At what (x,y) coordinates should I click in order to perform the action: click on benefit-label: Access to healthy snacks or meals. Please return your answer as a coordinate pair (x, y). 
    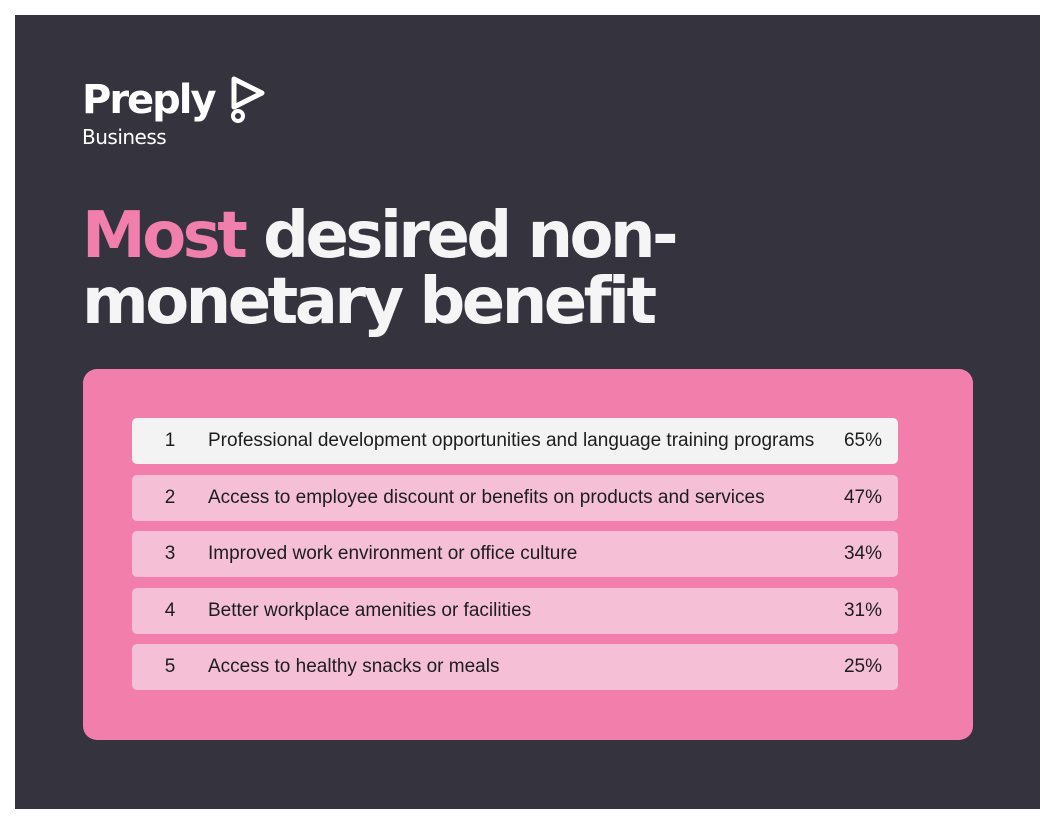
    Looking at the image, I should click on (354, 666).